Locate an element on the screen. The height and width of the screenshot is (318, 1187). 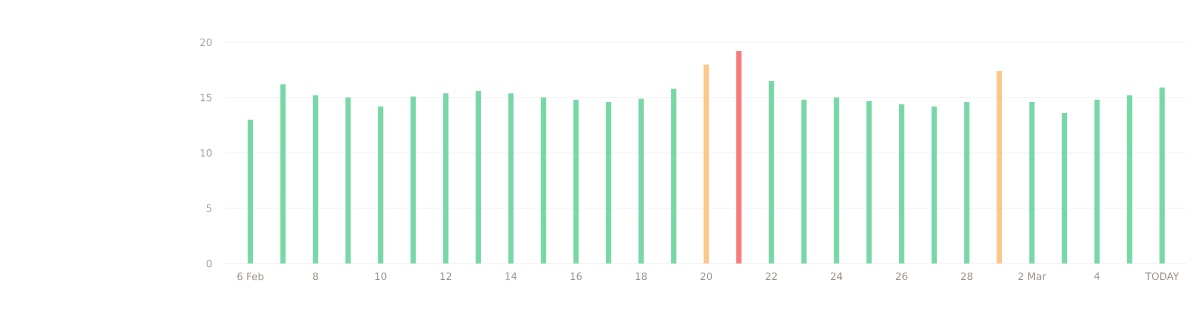
y-tick-label: 20 is located at coordinates (206, 42).